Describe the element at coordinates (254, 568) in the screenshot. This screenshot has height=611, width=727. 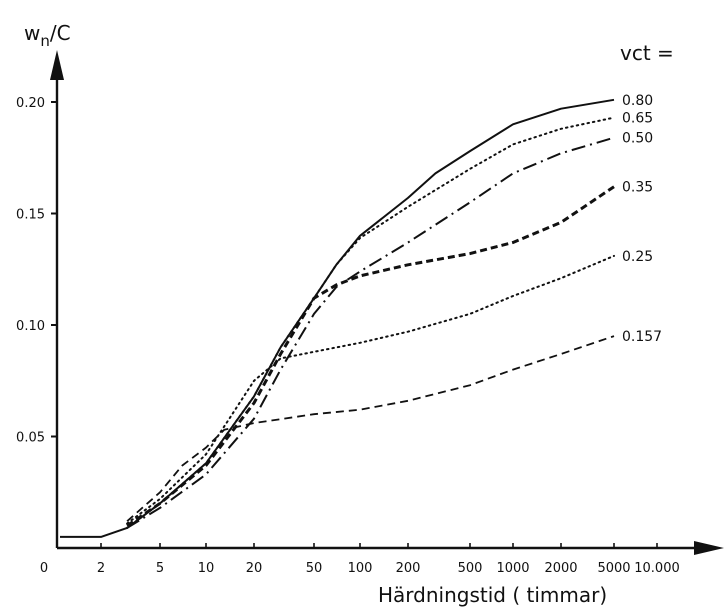
I see `x-tick-label: 20` at that location.